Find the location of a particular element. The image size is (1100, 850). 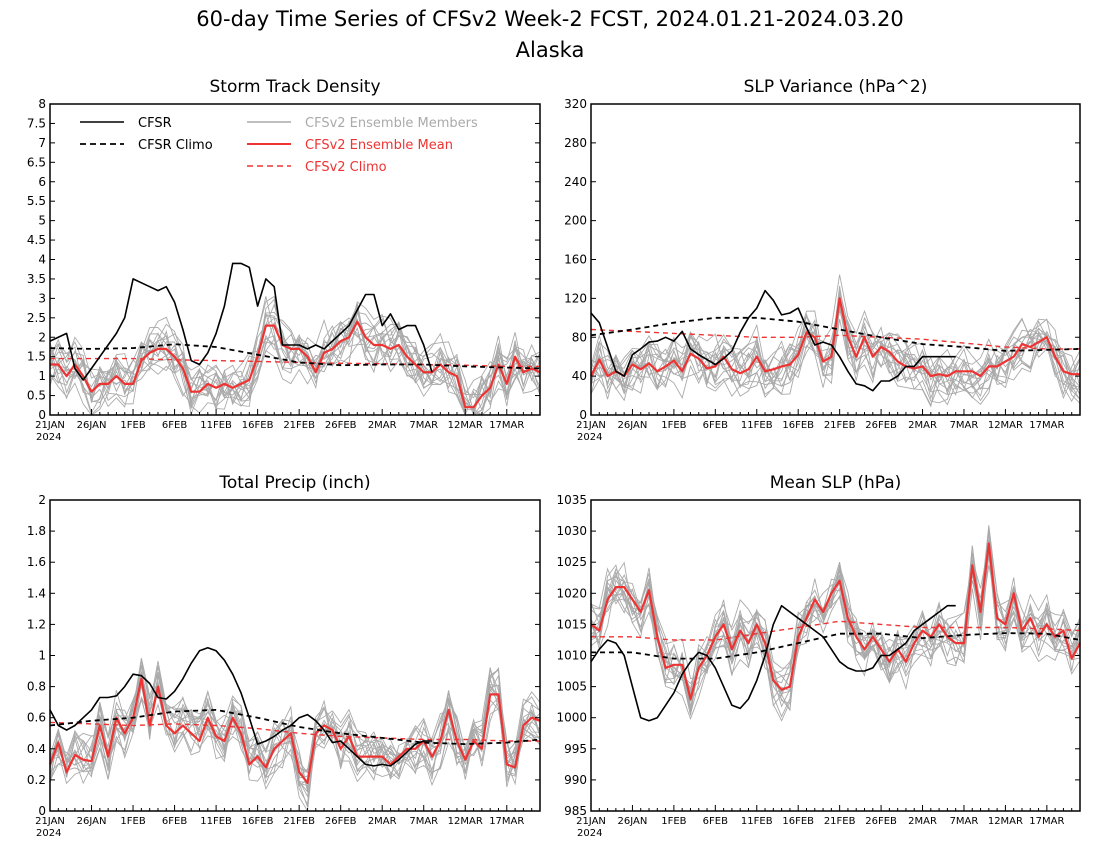

storm-track-density-xtick-label: 7MAR is located at coordinates (423, 425).